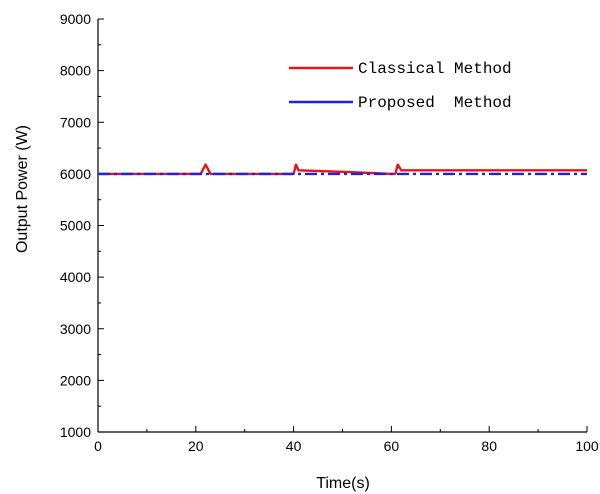 The height and width of the screenshot is (494, 600). What do you see at coordinates (75, 277) in the screenshot?
I see `y-tick-label: 4000` at bounding box center [75, 277].